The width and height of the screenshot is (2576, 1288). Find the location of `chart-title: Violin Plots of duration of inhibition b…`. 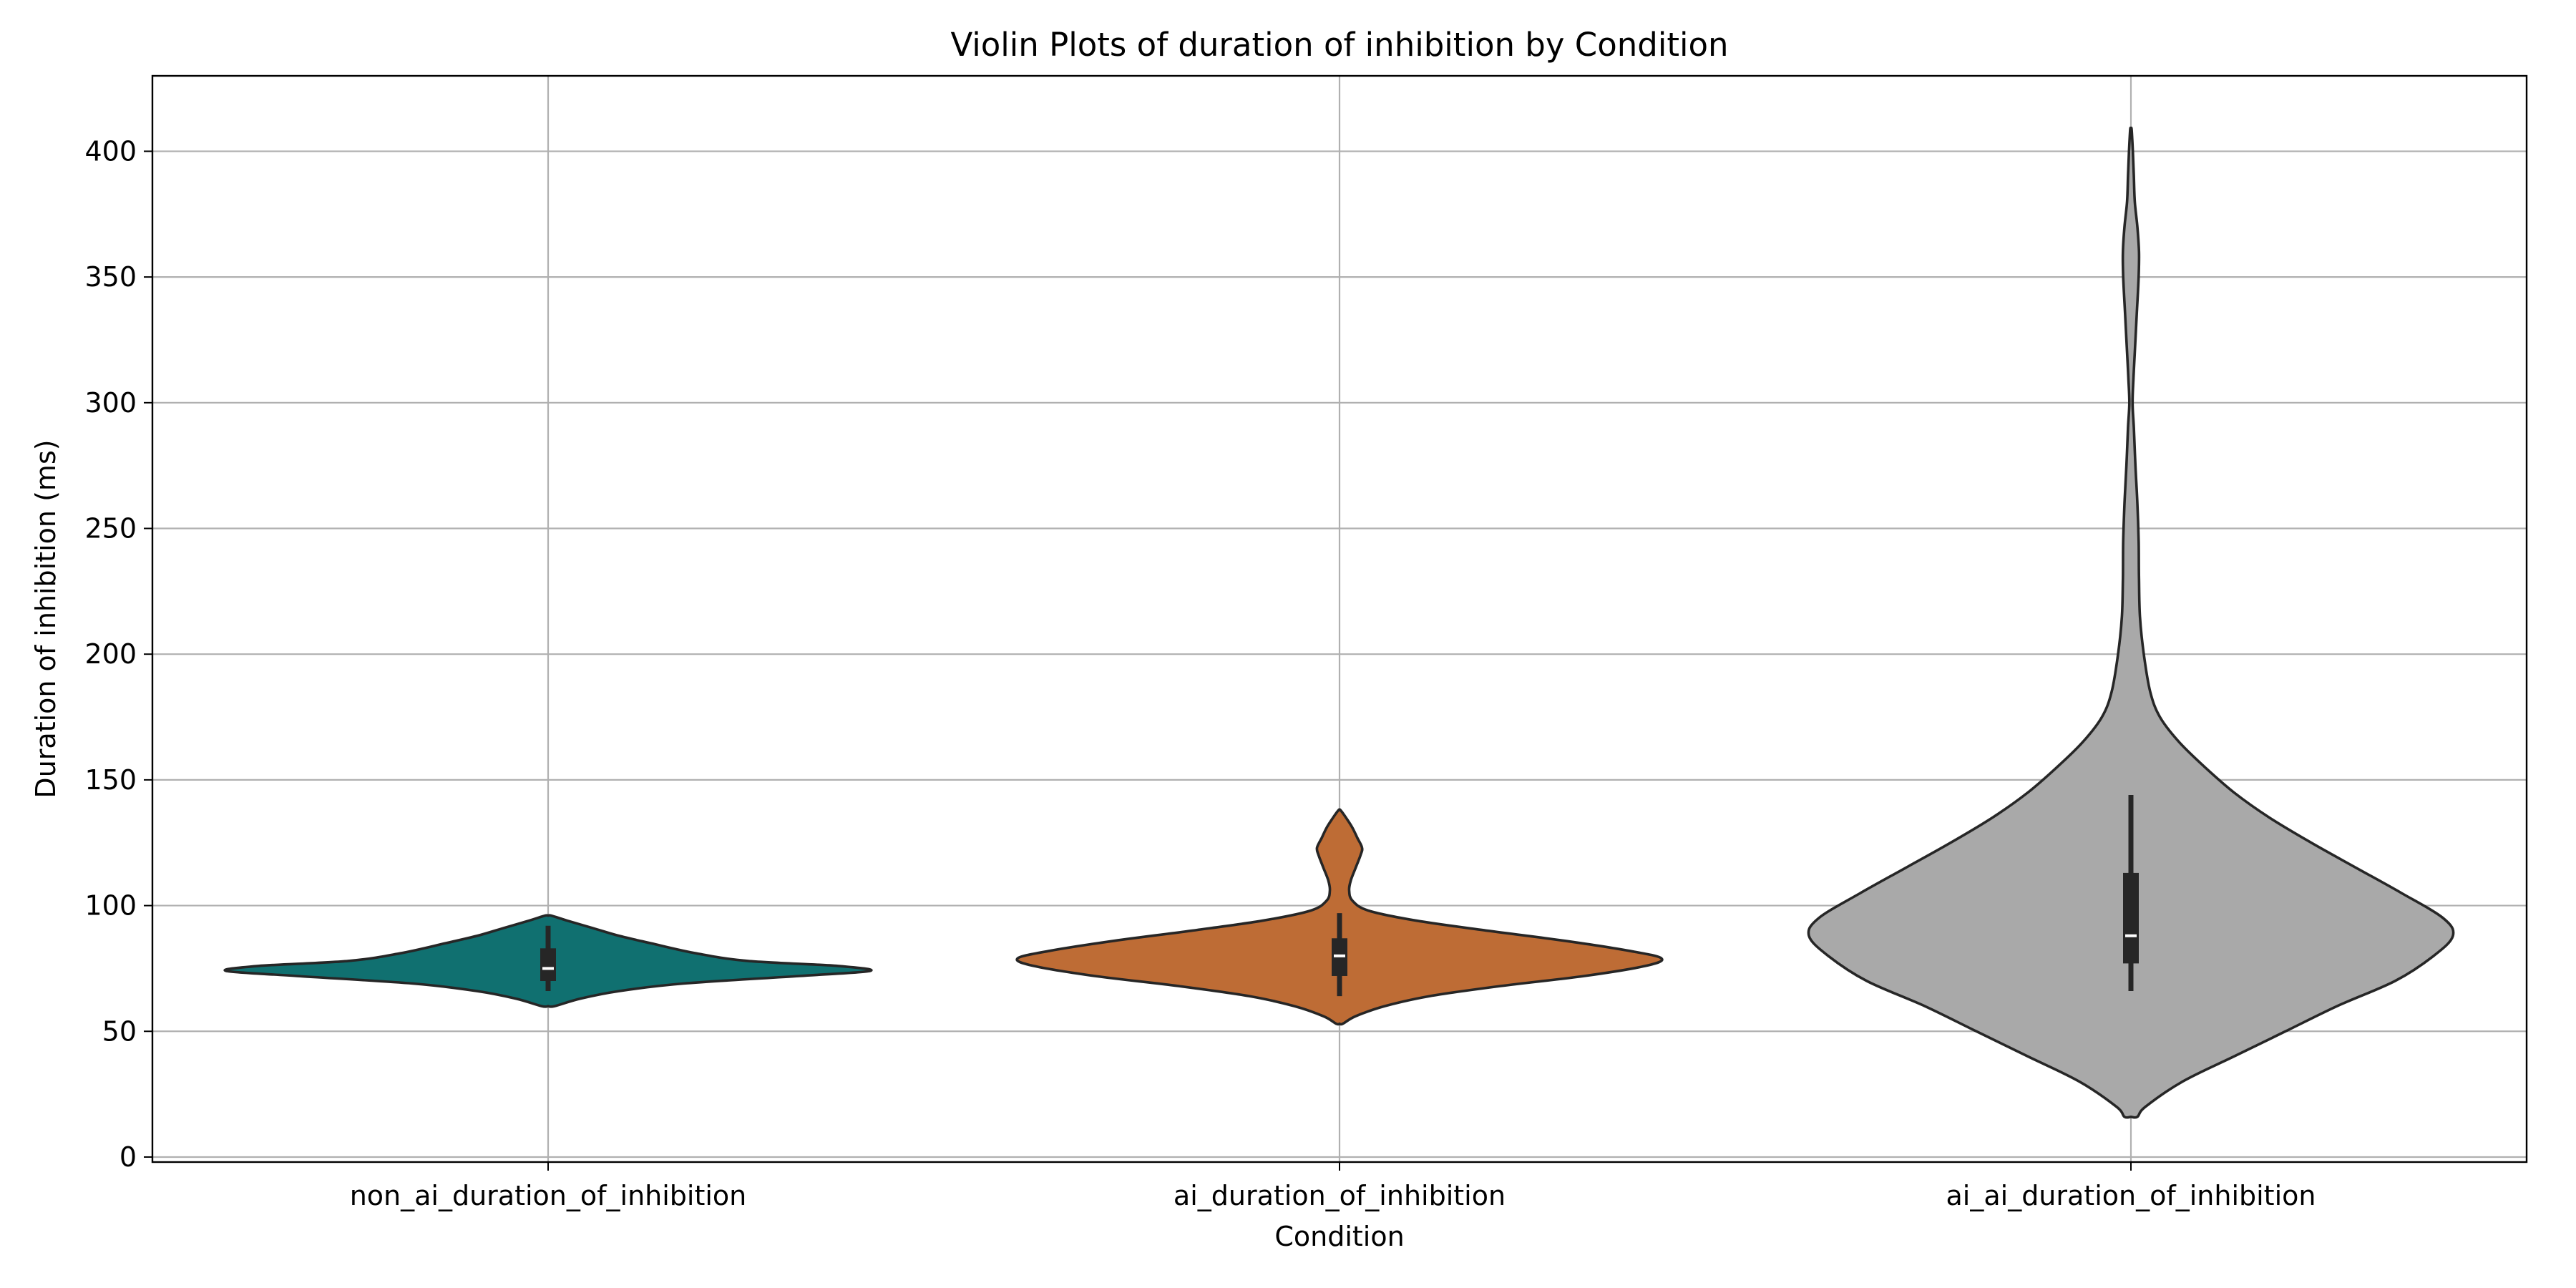

chart-title: Violin Plots of duration of inhibition b… is located at coordinates (1339, 45).